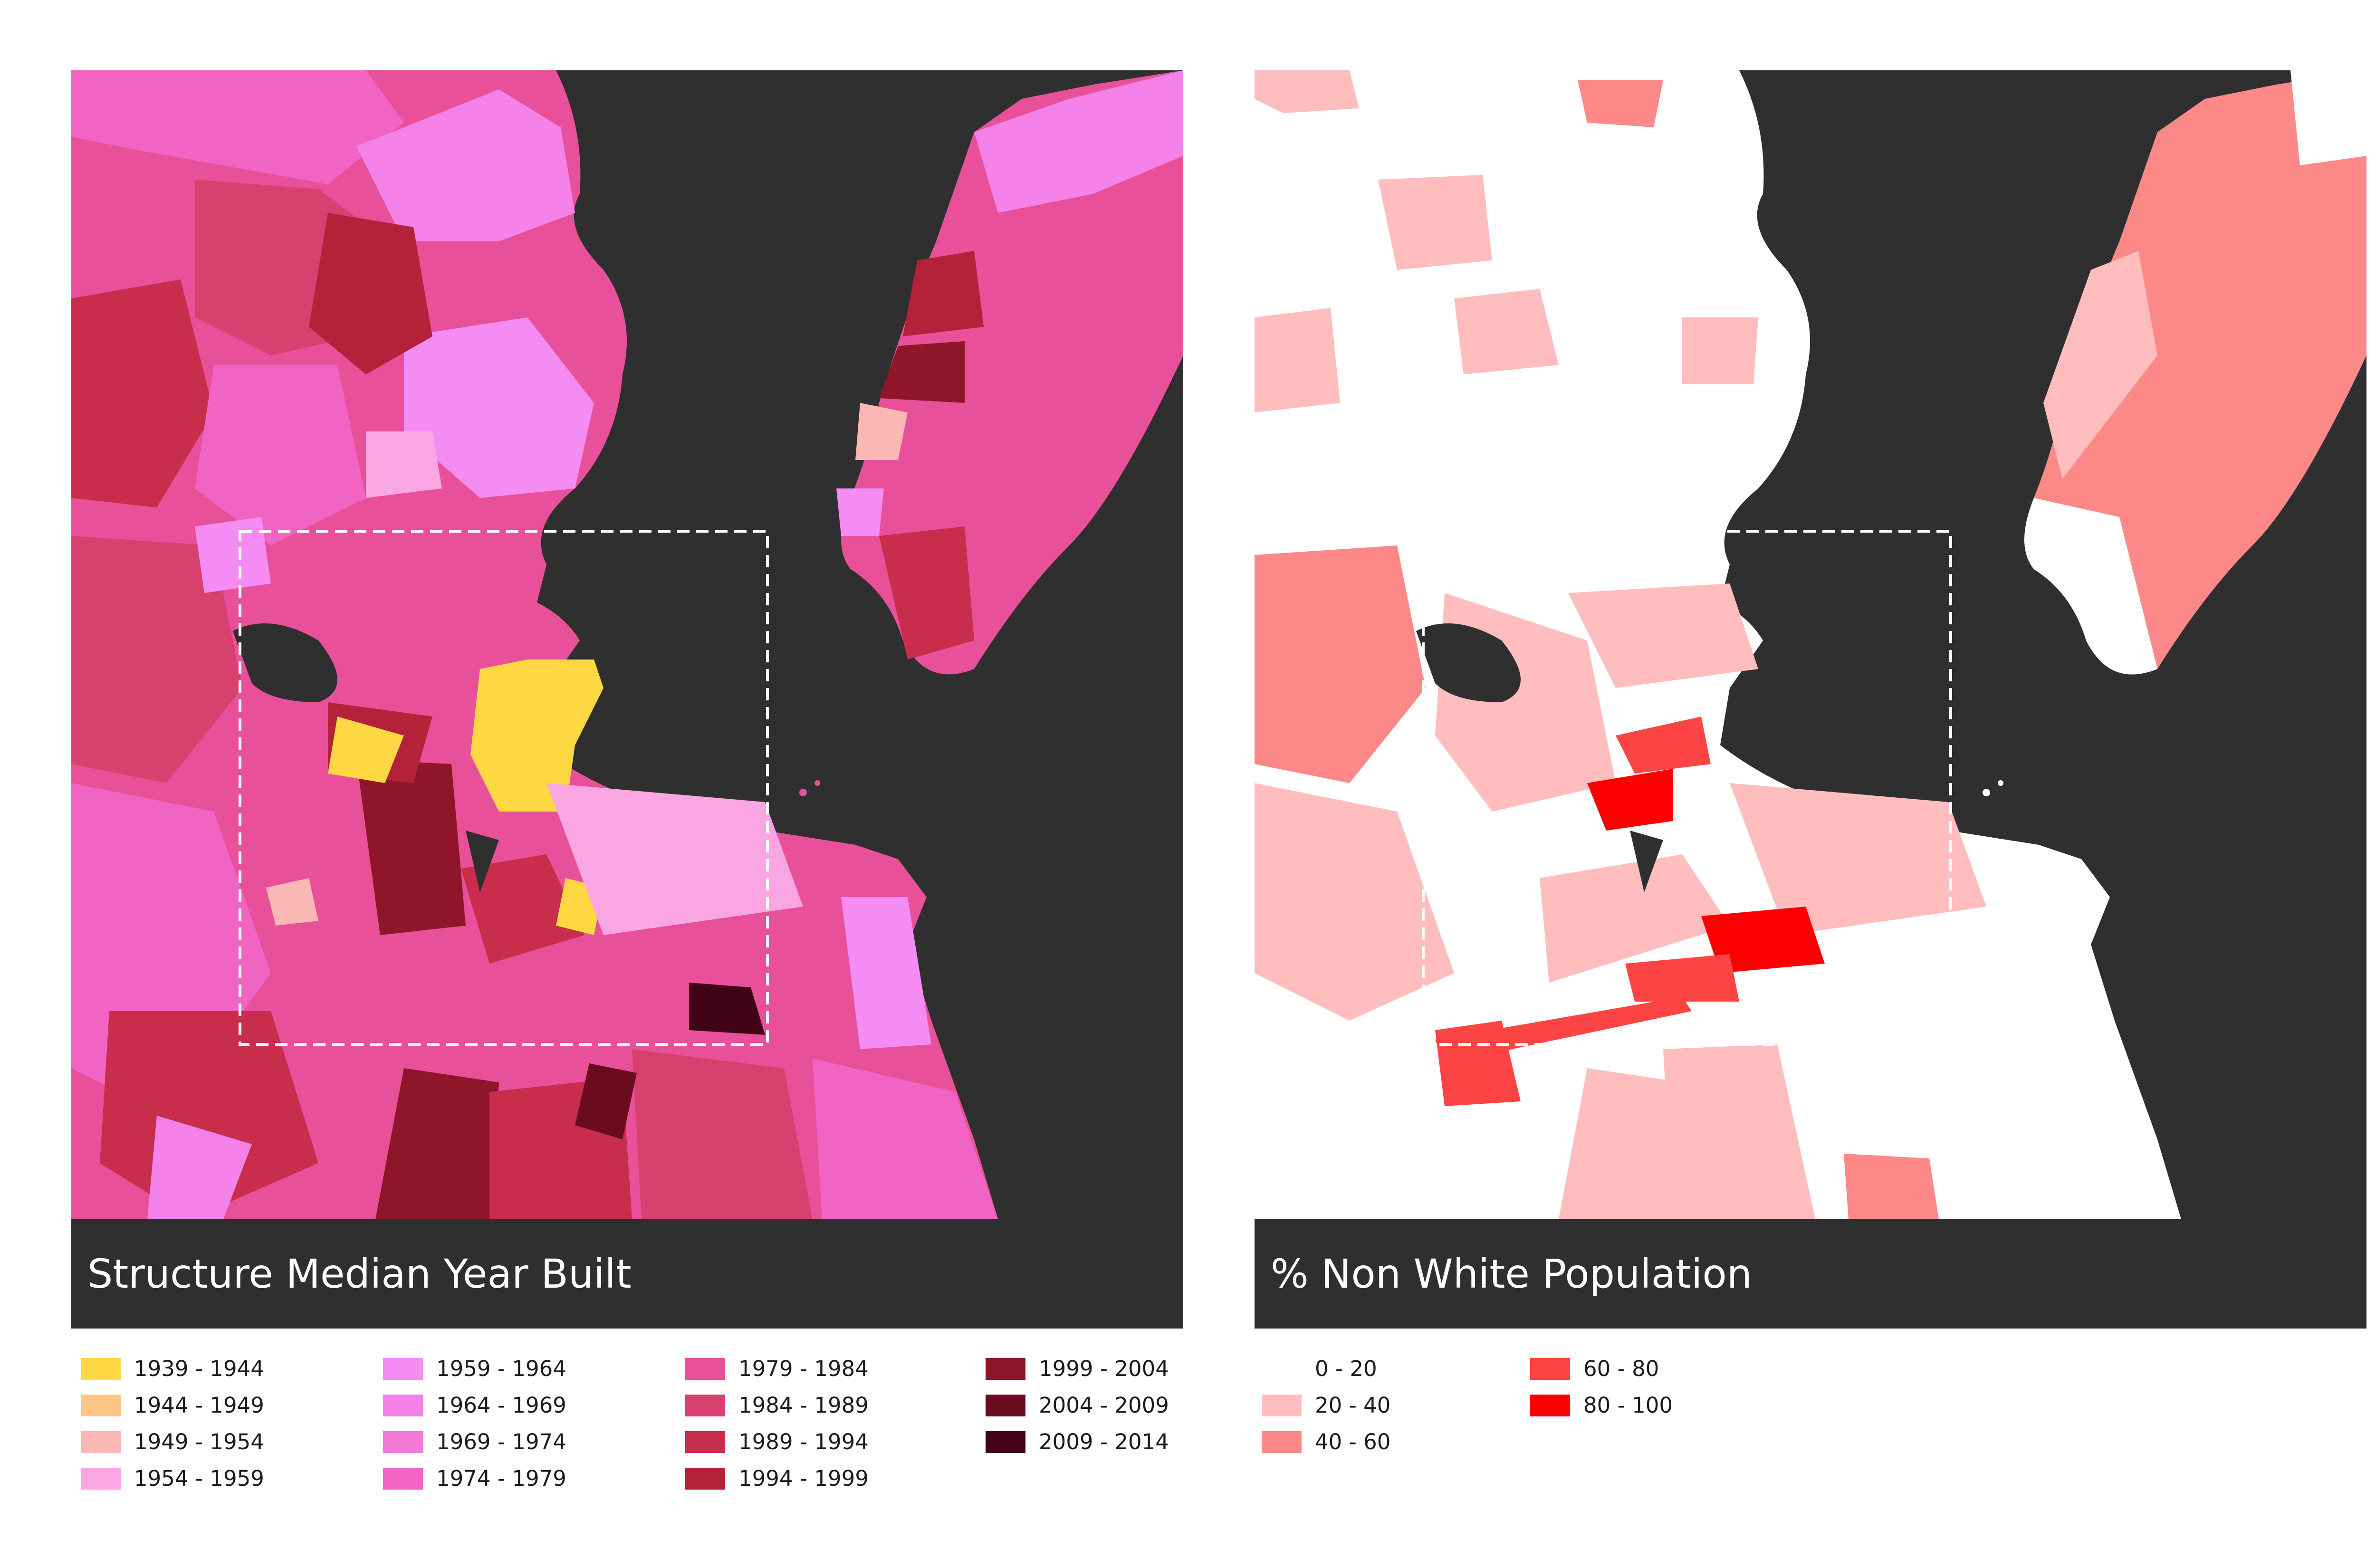 The height and width of the screenshot is (1568, 2376). I want to click on legend-item: 60 - 80, so click(1672, 1369).